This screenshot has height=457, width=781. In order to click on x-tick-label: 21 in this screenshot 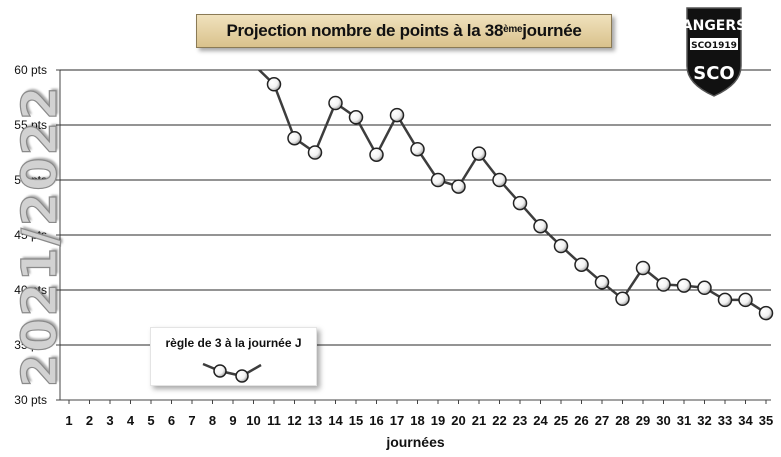, I will do `click(479, 420)`.